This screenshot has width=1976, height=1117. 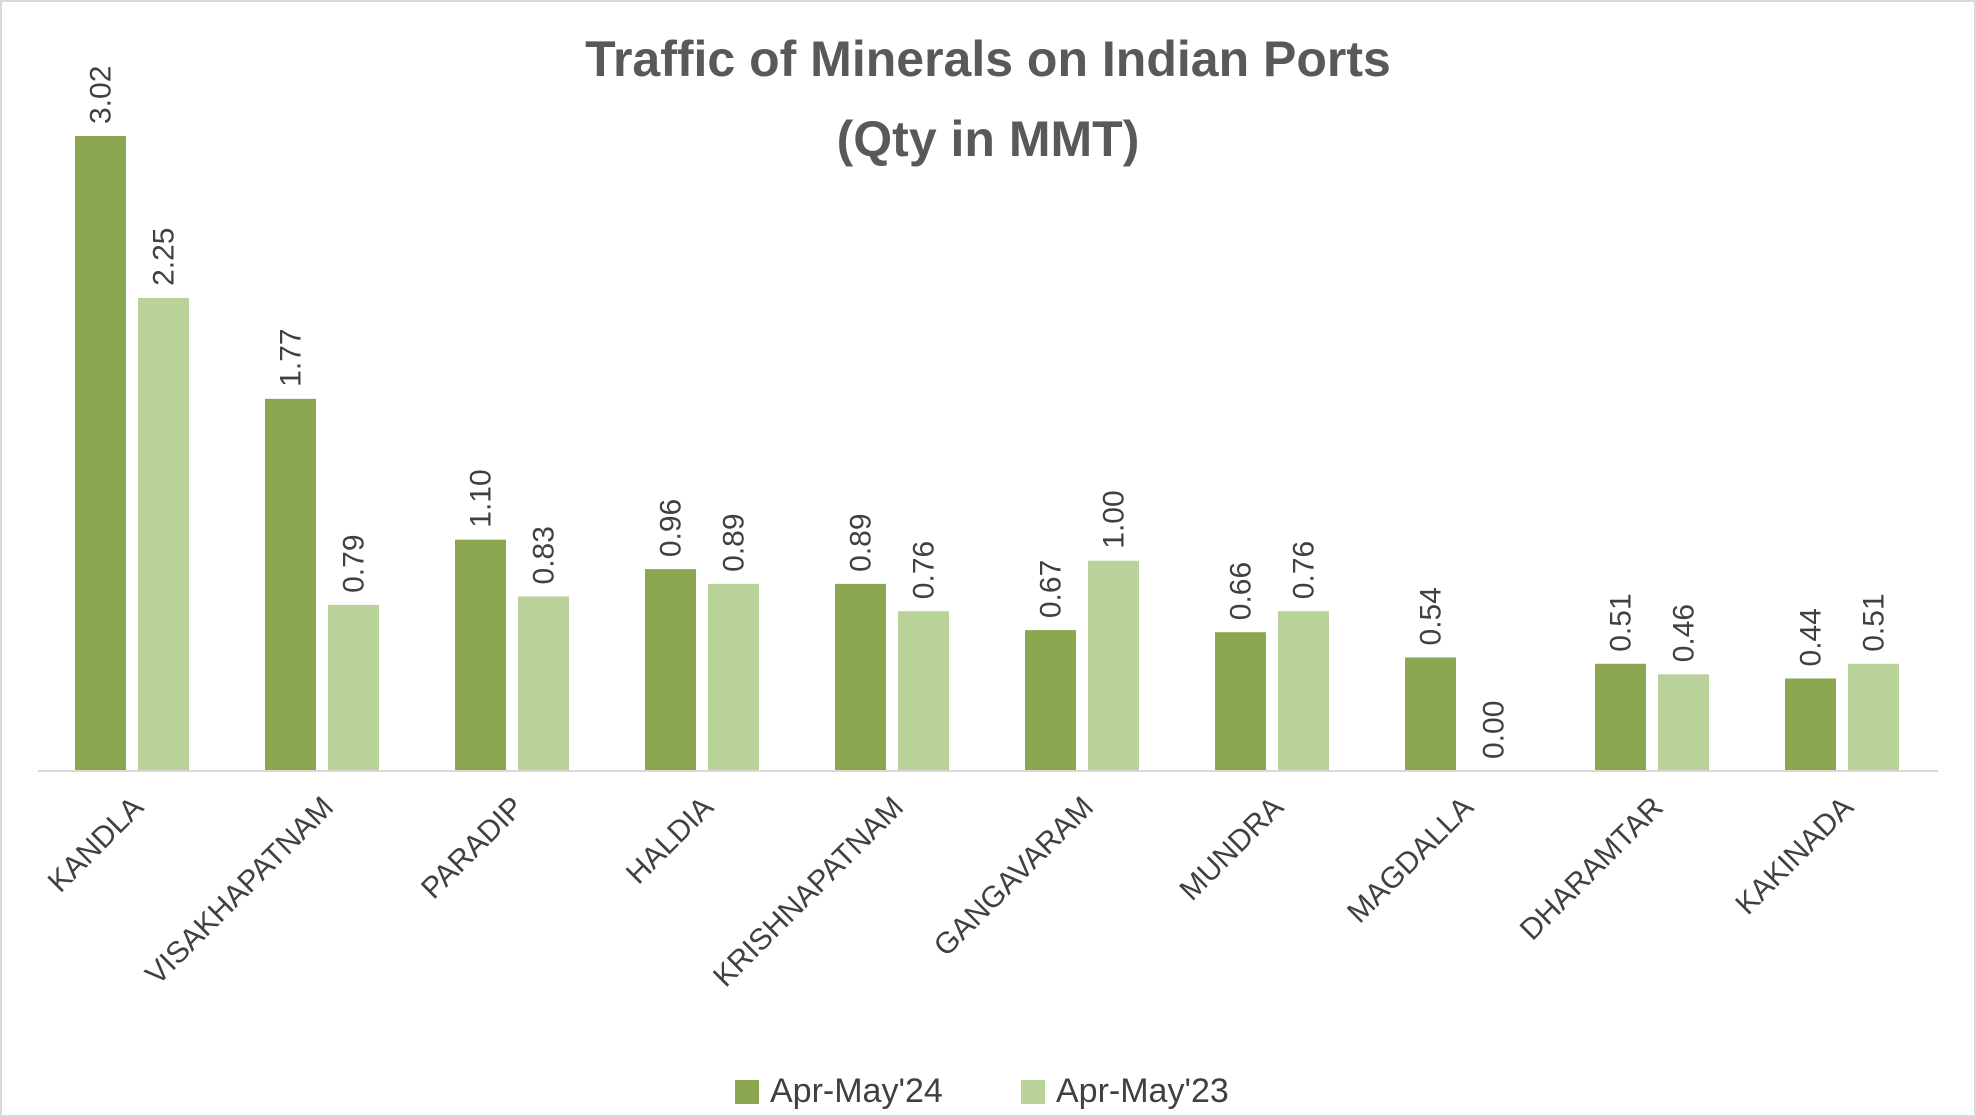 What do you see at coordinates (481, 498) in the screenshot?
I see `data-label: 1.10` at bounding box center [481, 498].